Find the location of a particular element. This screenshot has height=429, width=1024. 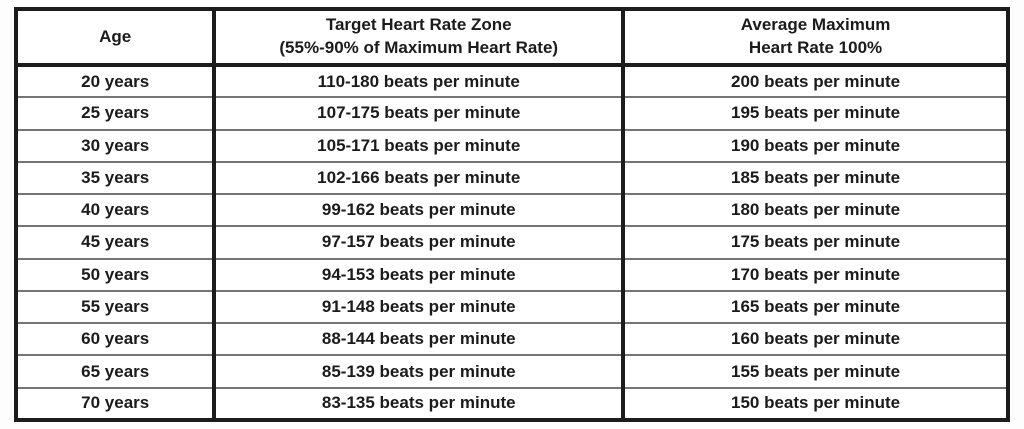

max-rate-cell: 170 beats per minute is located at coordinates (815, 274).